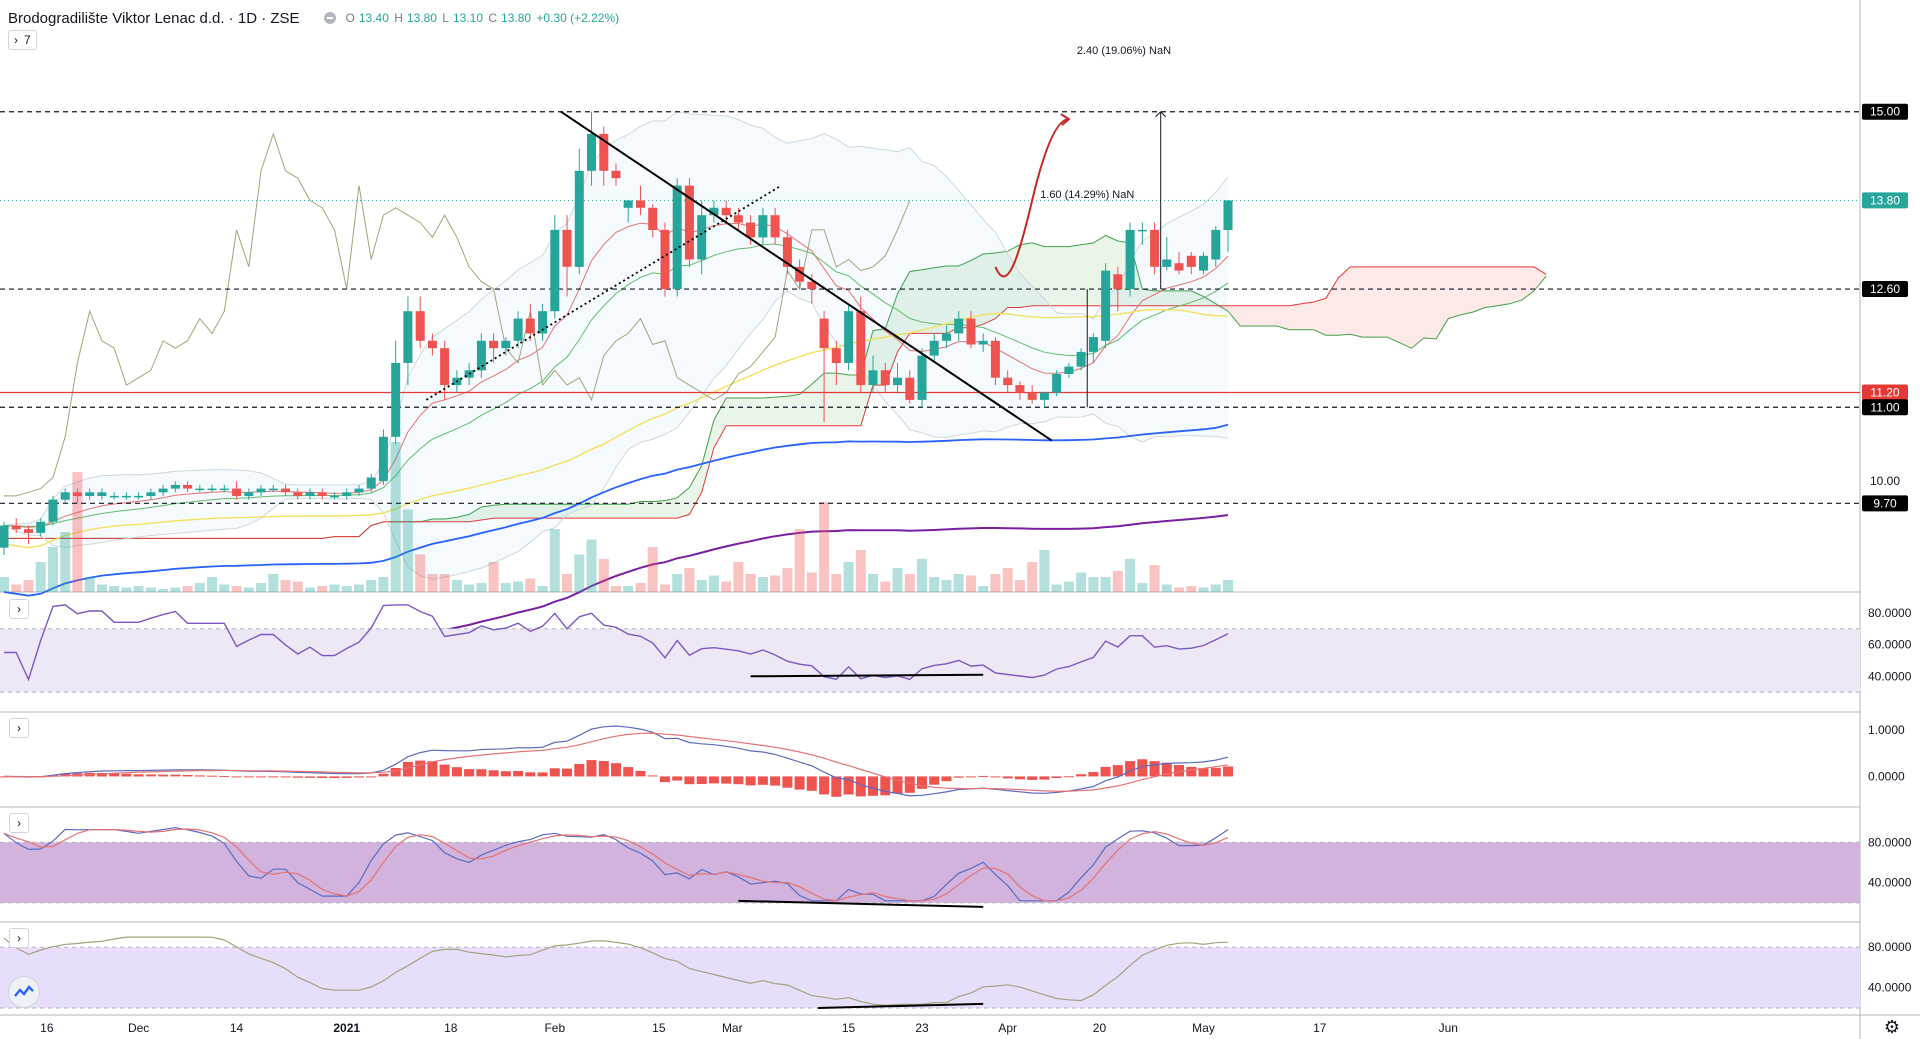  What do you see at coordinates (346, 1028) in the screenshot?
I see `time-tick-label: 2021` at bounding box center [346, 1028].